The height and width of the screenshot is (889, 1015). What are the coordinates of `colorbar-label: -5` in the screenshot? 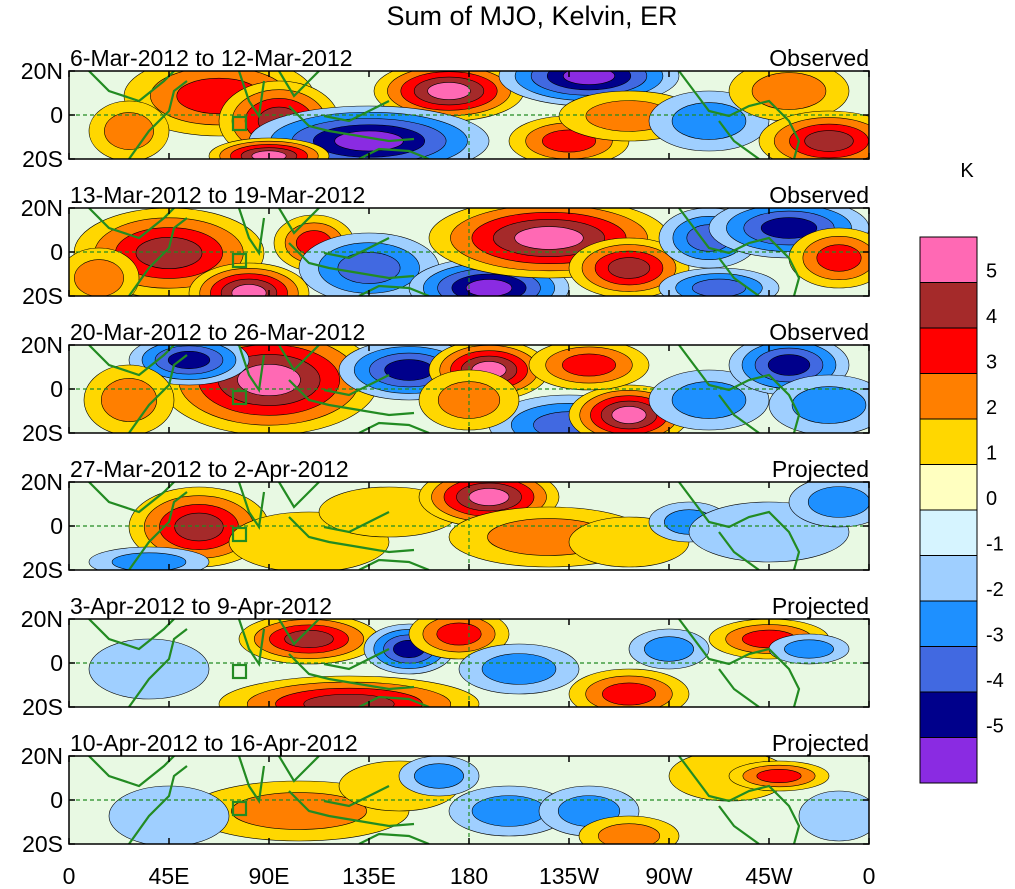 It's located at (995, 727).